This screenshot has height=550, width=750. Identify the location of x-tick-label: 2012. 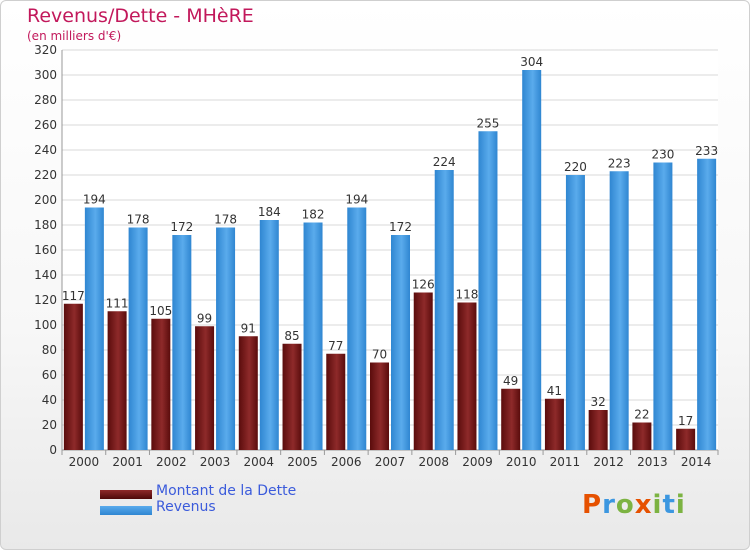
(608, 462).